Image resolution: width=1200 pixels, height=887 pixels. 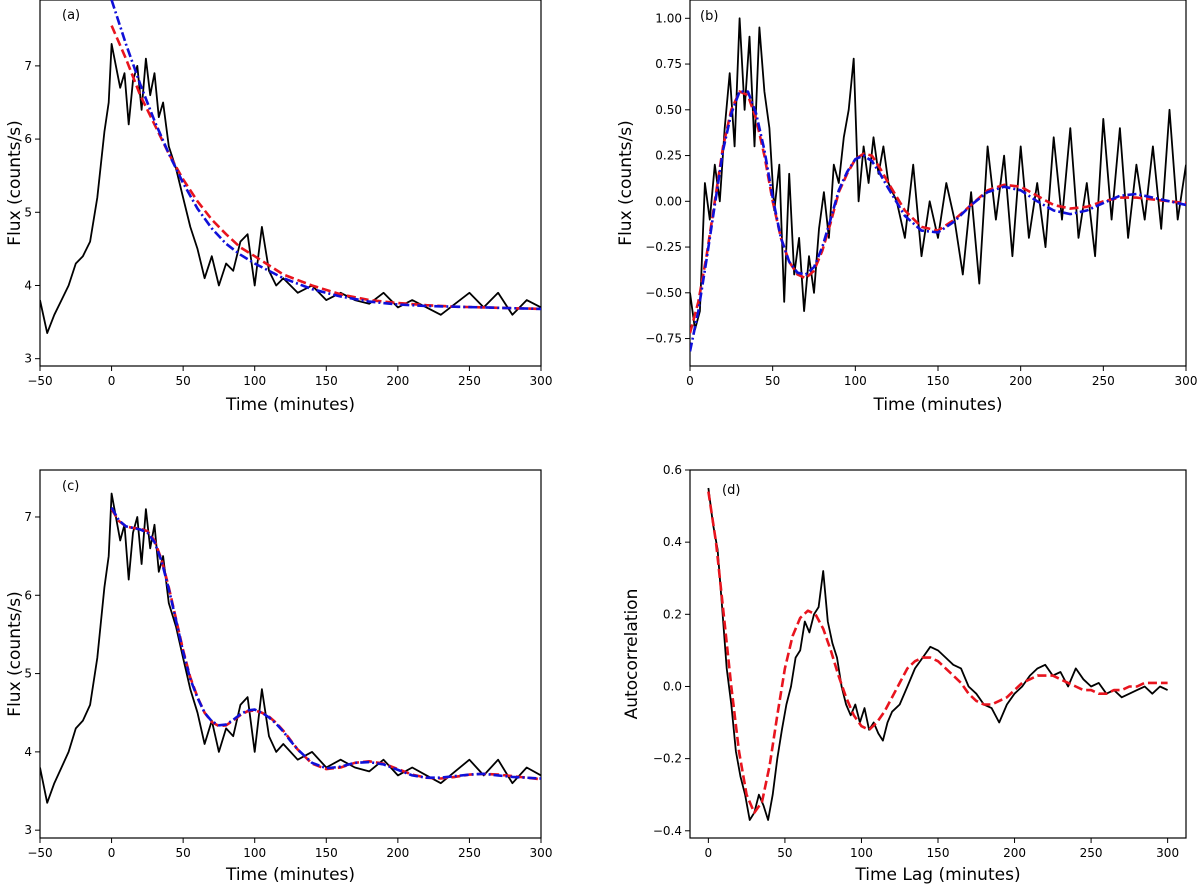 I want to click on panel-a-ylabel: Flux (counts/s), so click(x=15, y=182).